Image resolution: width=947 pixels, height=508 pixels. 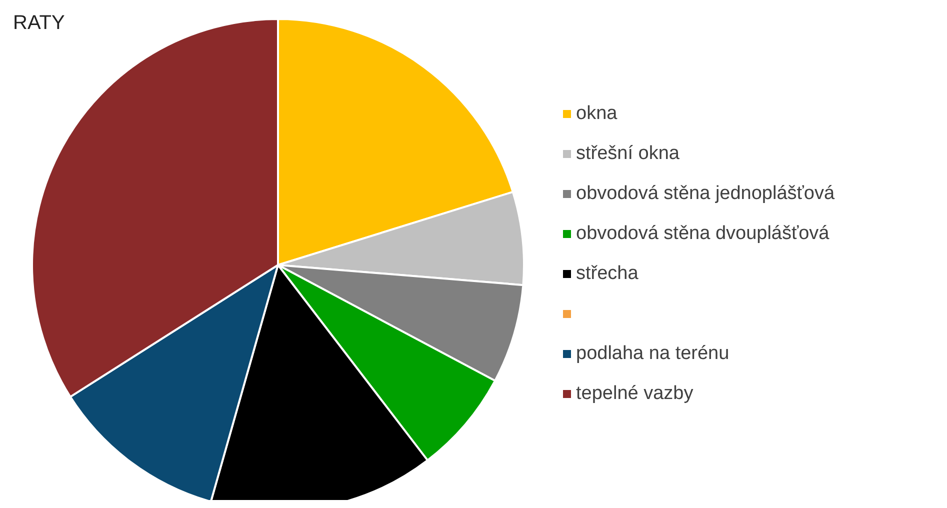 What do you see at coordinates (653, 354) in the screenshot?
I see `legend-label: podlaha na terénu` at bounding box center [653, 354].